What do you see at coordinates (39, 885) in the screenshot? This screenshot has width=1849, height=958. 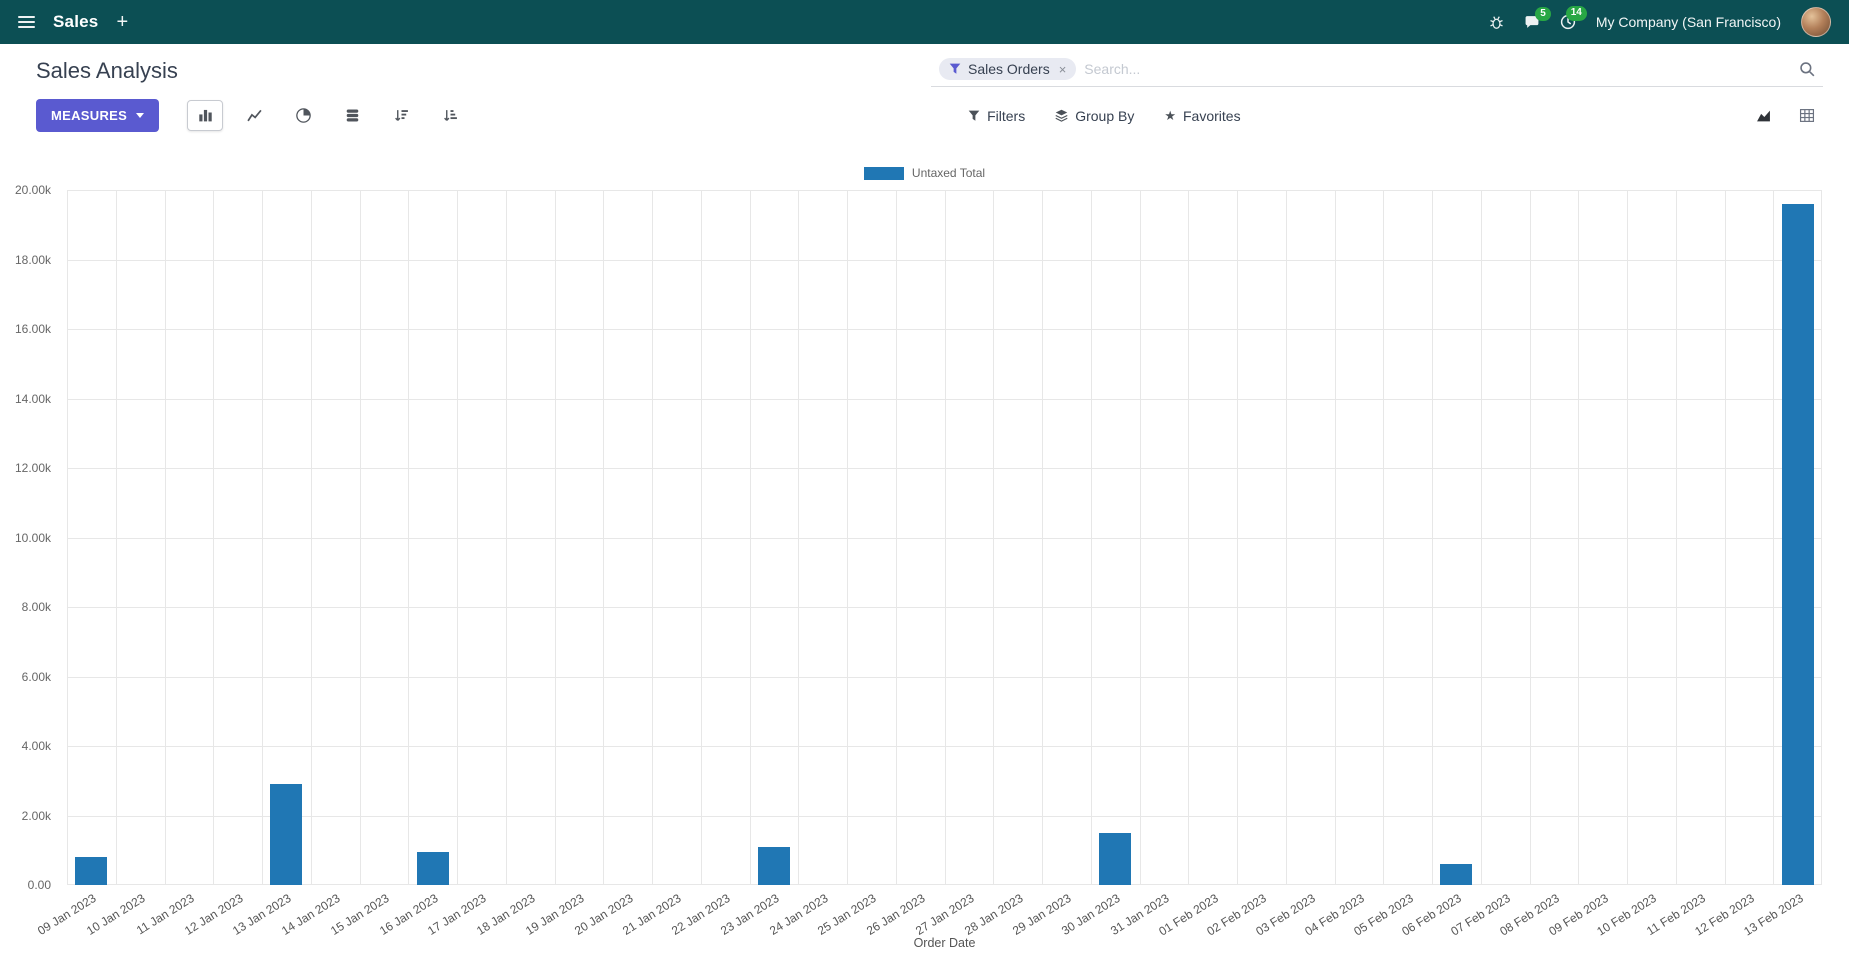 I see `y-tick-label: 0.00` at bounding box center [39, 885].